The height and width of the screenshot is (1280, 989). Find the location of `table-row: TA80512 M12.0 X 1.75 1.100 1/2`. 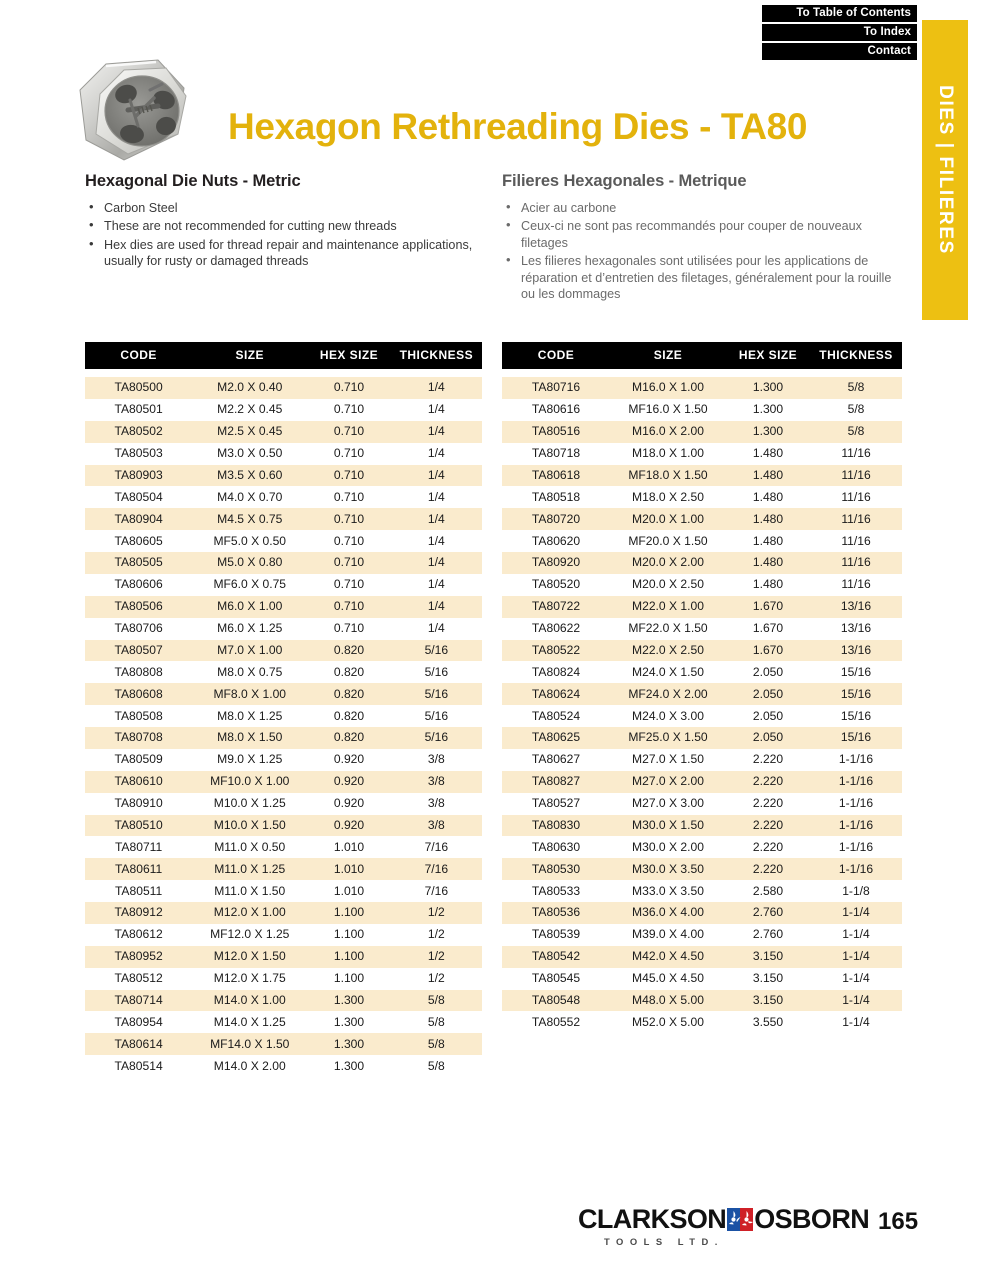

table-row: TA80512 M12.0 X 1.75 1.100 1/2 is located at coordinates (283, 978).